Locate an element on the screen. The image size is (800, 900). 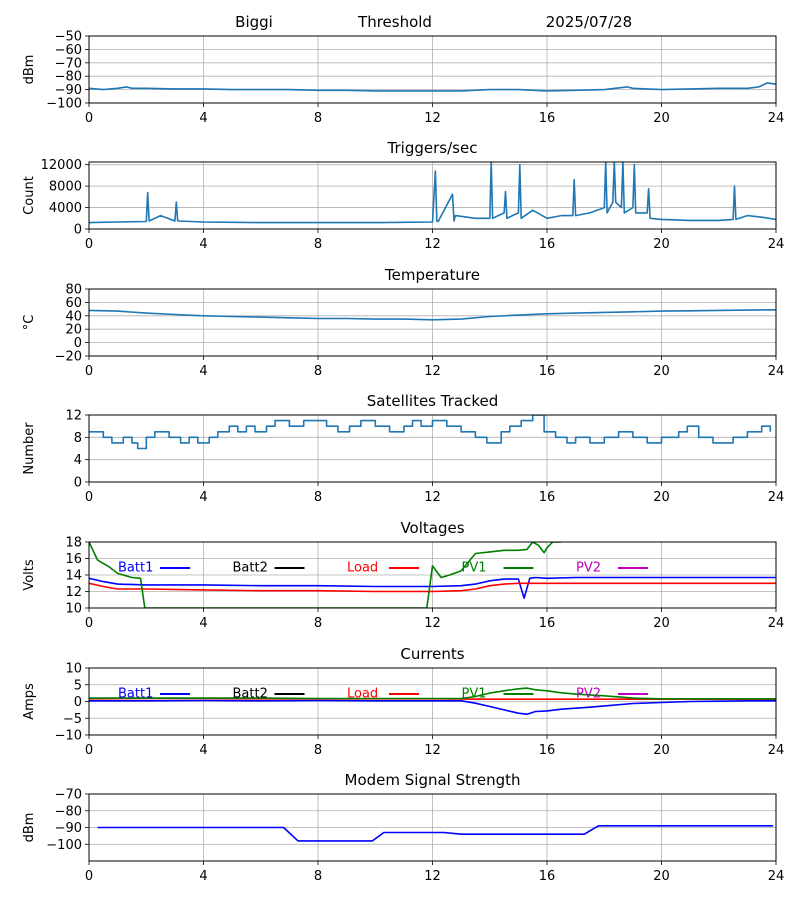
legend-label-load: Load is located at coordinates (362, 568).